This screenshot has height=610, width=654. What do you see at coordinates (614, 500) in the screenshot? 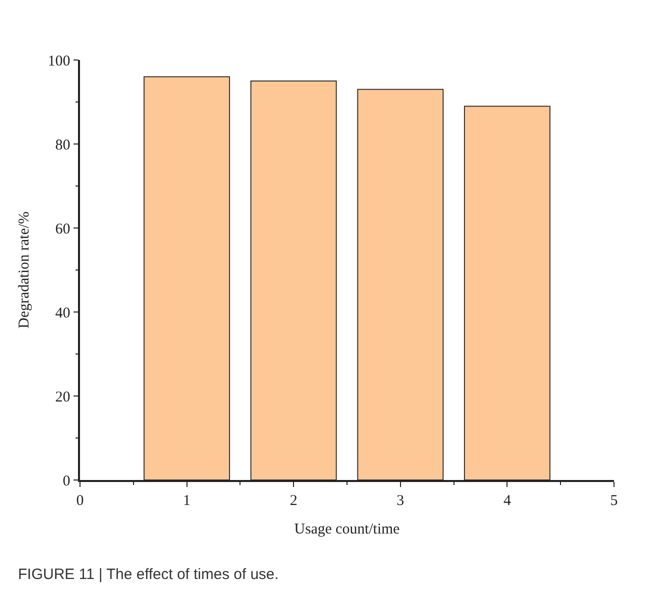
I see `x-tick-label: 5` at bounding box center [614, 500].